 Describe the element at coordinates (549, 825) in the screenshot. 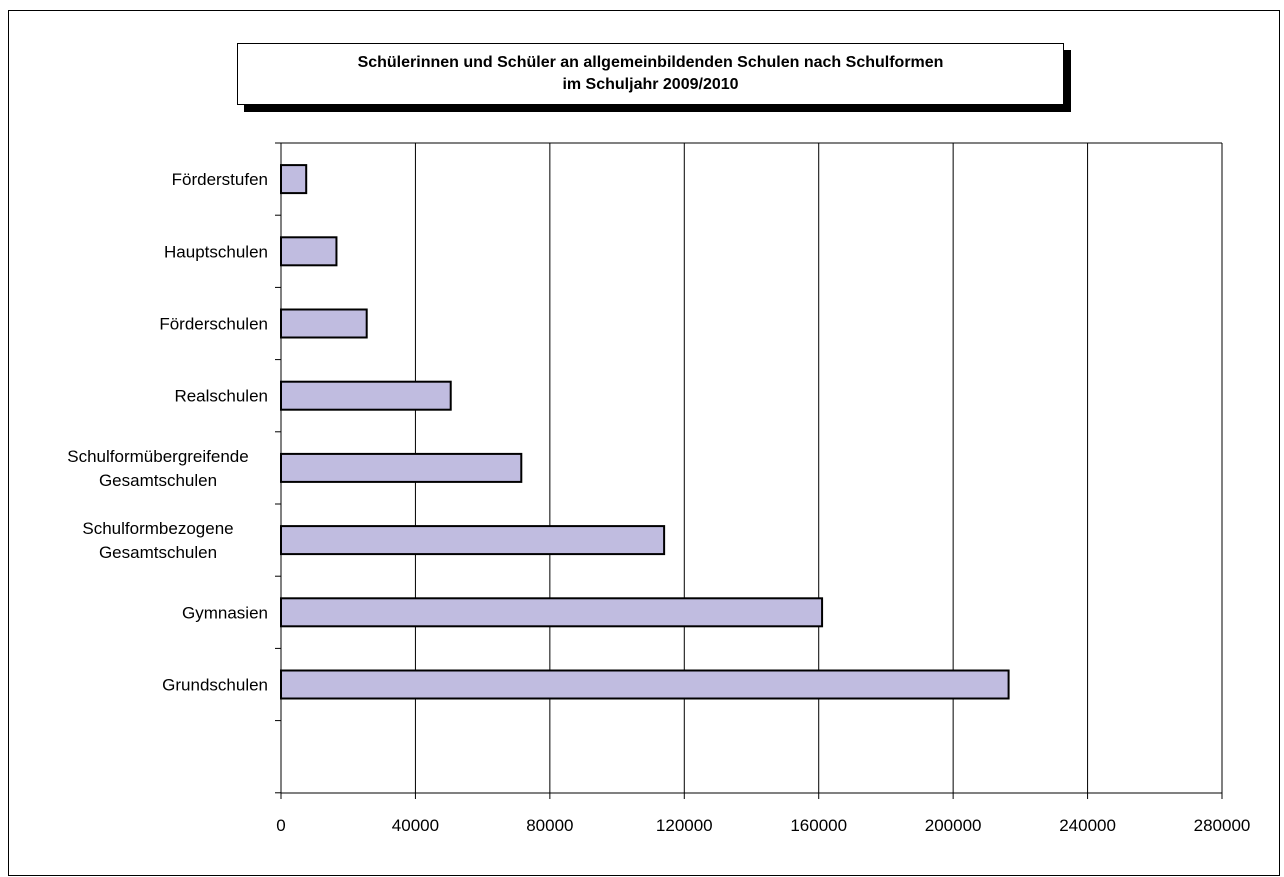

I see `x-tick-label: 80000` at that location.